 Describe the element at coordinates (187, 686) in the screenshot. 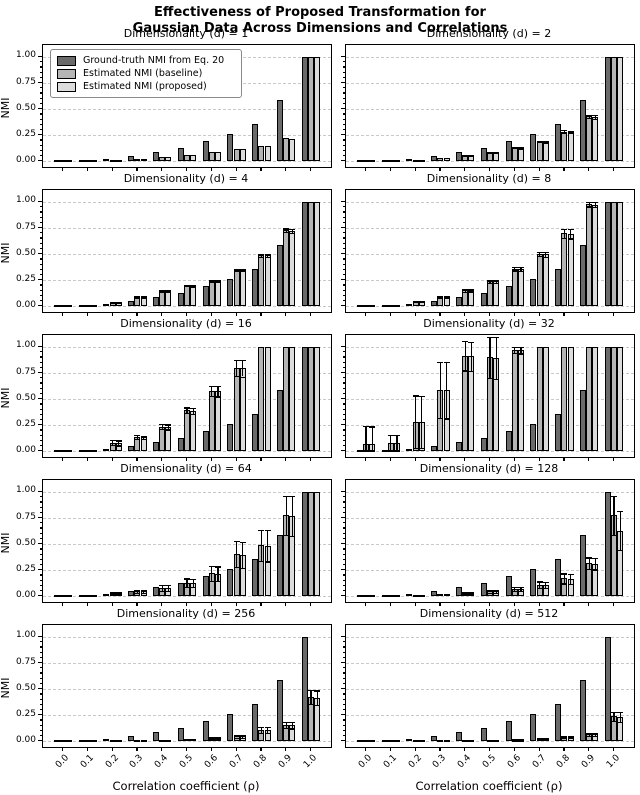

I see `plot-area-d256` at that location.